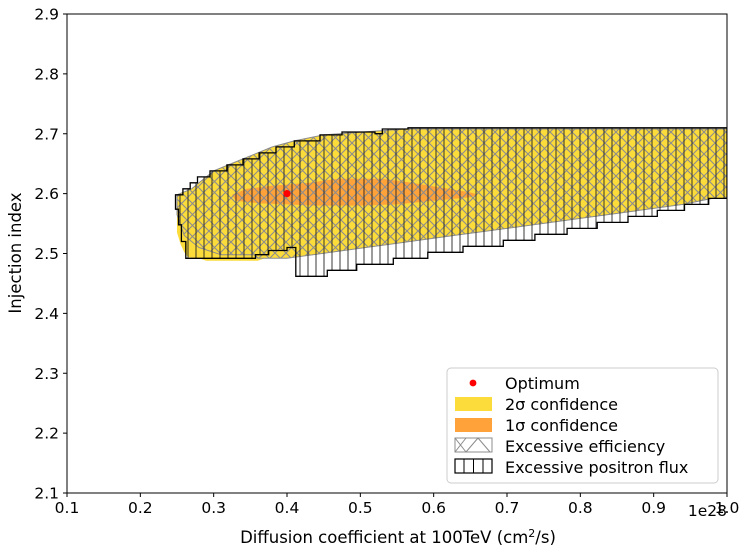 The height and width of the screenshot is (552, 748). What do you see at coordinates (473, 425) in the screenshot?
I see `legend-1sigma-swatch` at bounding box center [473, 425].